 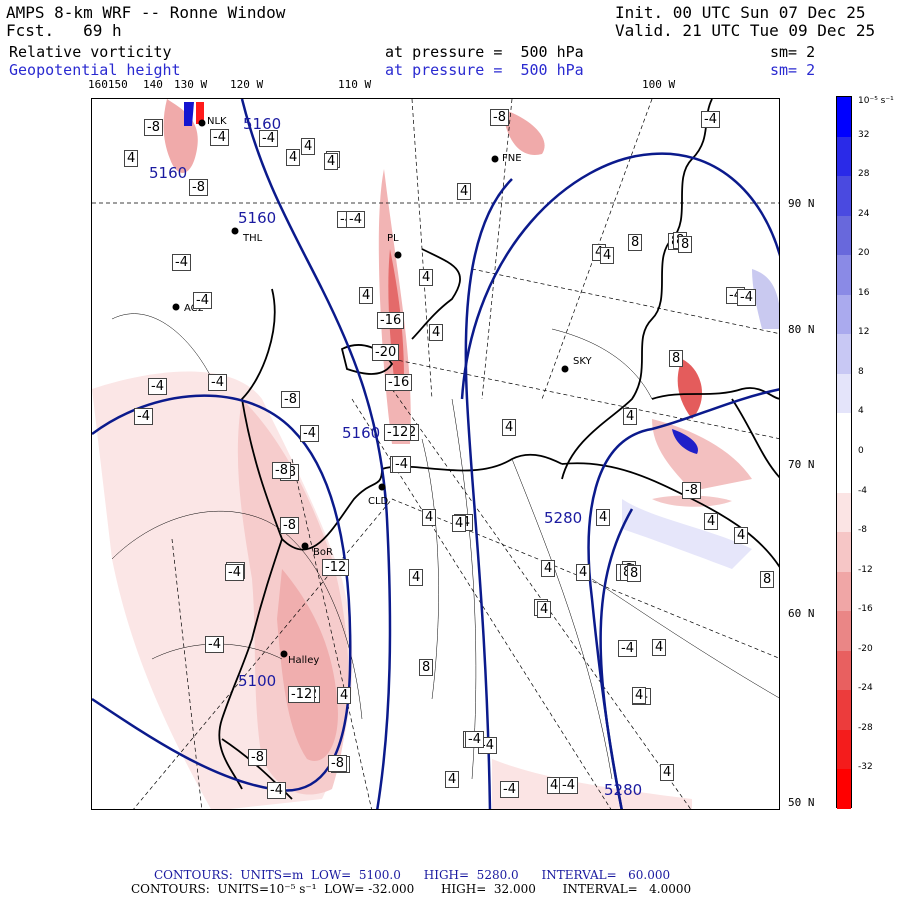 What do you see at coordinates (582, 361) in the screenshot?
I see `station-label: SKY` at bounding box center [582, 361].